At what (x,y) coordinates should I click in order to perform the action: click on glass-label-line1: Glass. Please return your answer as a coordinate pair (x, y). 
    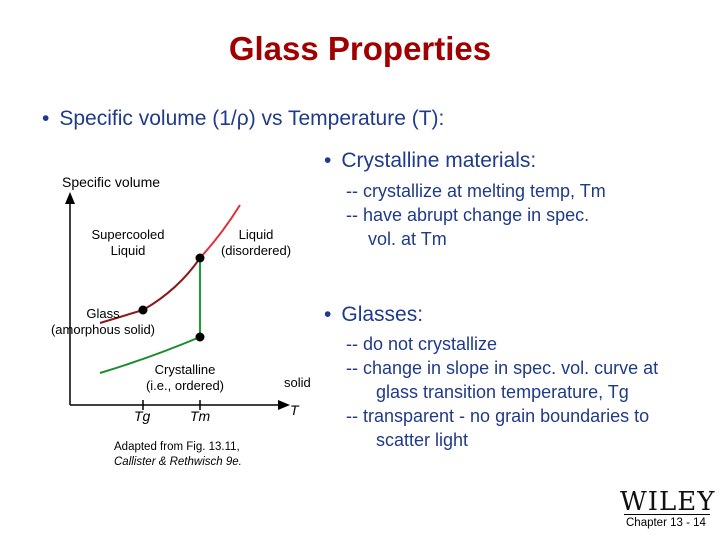
    Looking at the image, I should click on (103, 313).